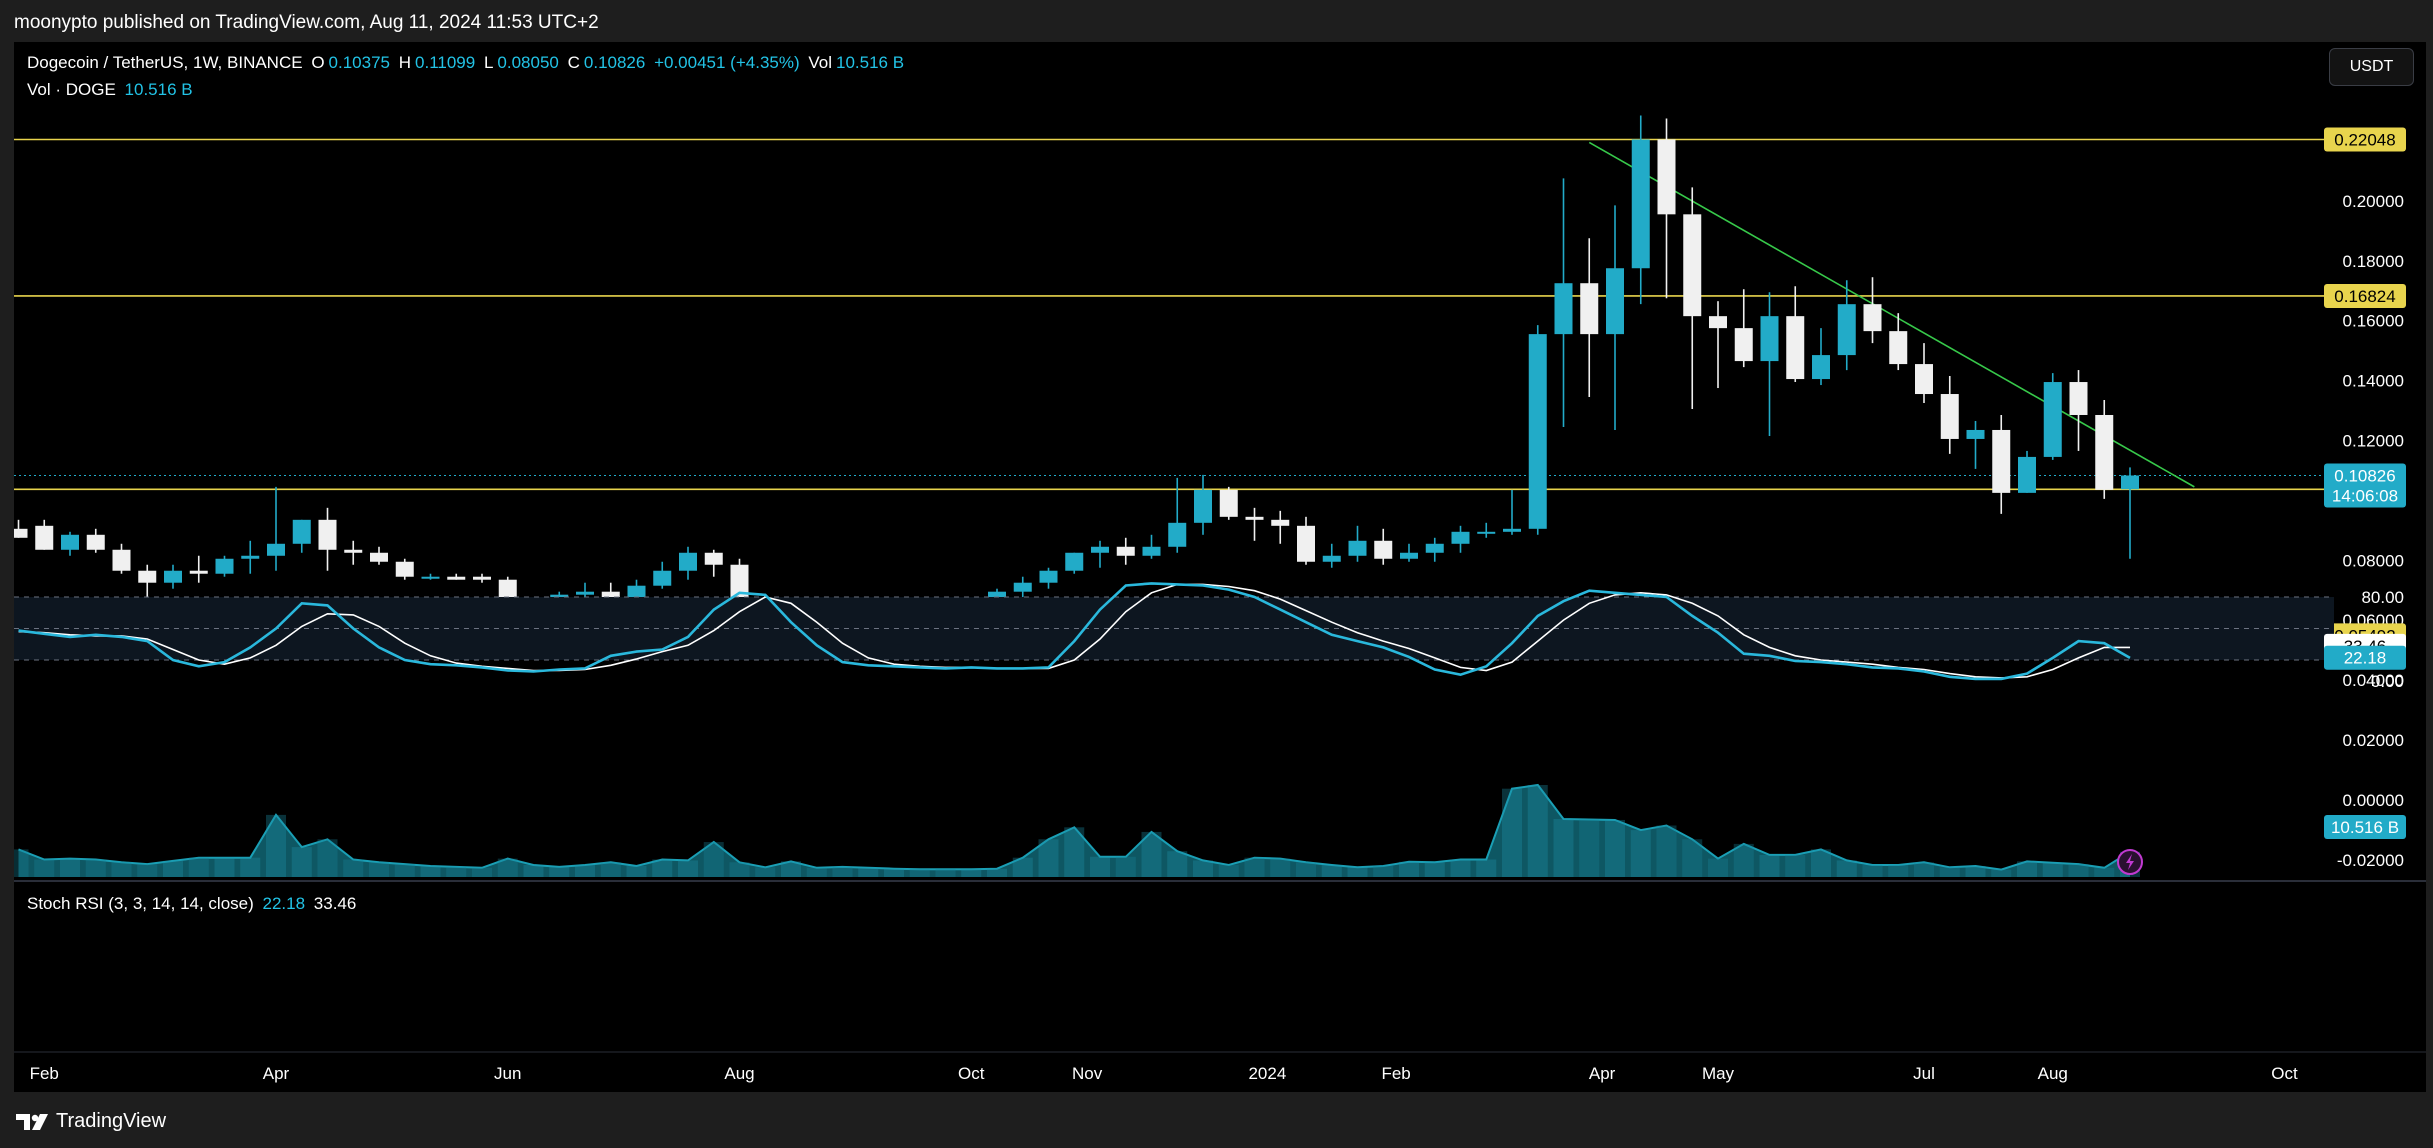 The height and width of the screenshot is (1148, 2433). Describe the element at coordinates (1087, 1073) in the screenshot. I see `time-tick-label: Nov` at that location.